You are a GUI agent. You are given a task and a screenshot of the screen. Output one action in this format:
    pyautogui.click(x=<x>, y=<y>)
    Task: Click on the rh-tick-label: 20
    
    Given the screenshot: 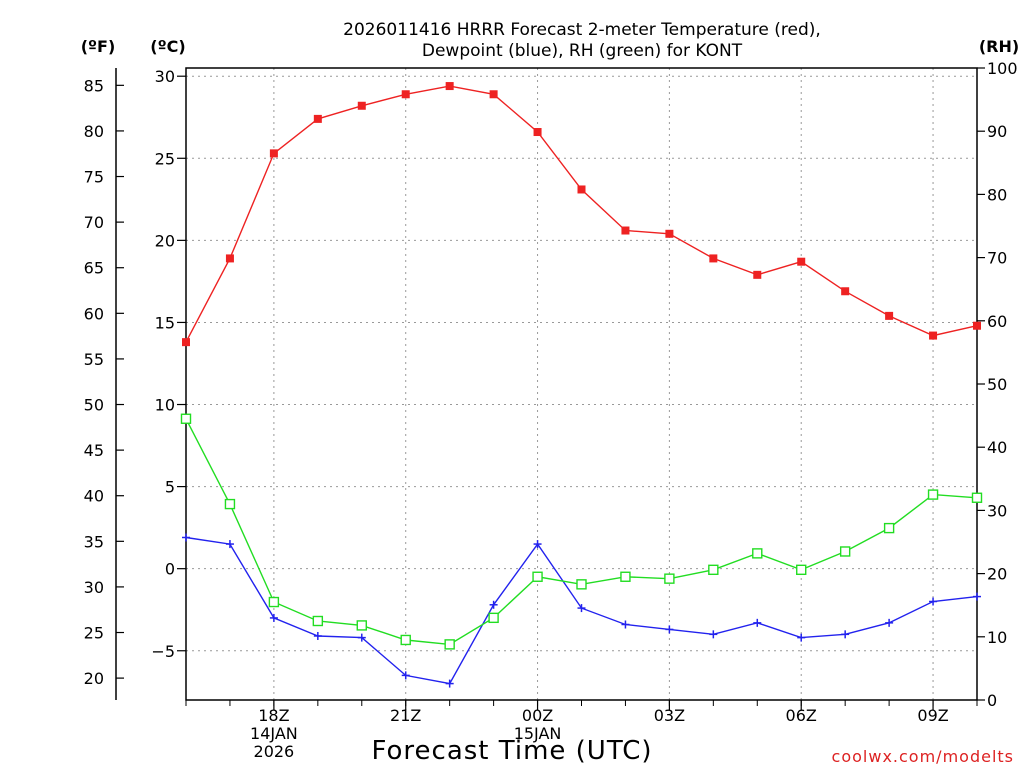 What is the action you would take?
    pyautogui.click(x=997, y=574)
    